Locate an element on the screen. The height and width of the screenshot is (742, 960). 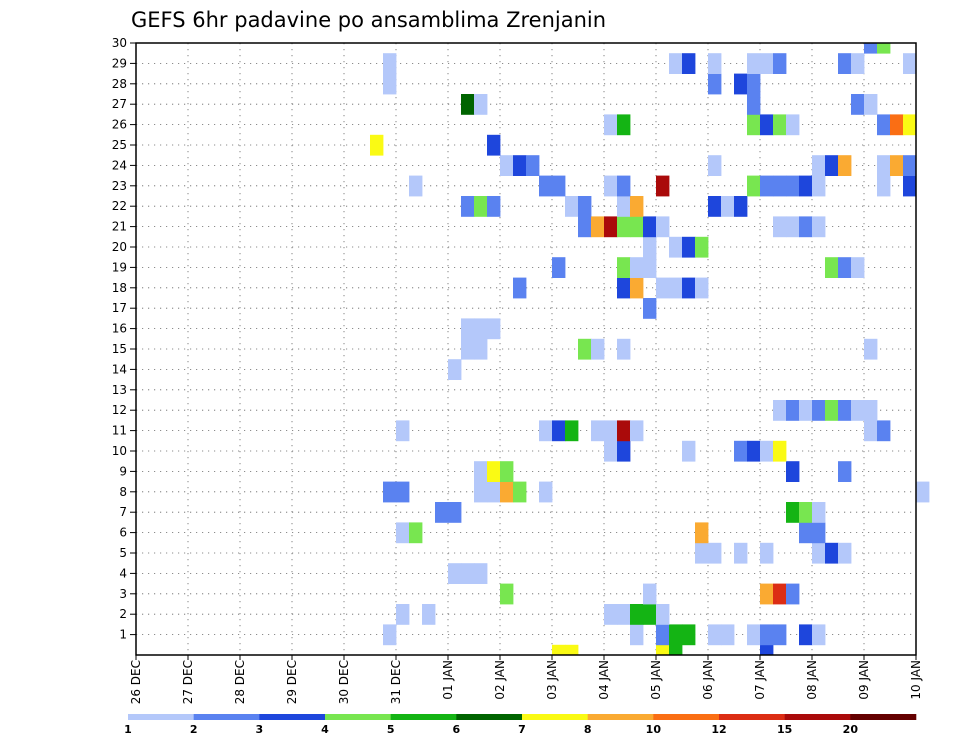
x-tick-label: 06 JAN is located at coordinates (708, 680).